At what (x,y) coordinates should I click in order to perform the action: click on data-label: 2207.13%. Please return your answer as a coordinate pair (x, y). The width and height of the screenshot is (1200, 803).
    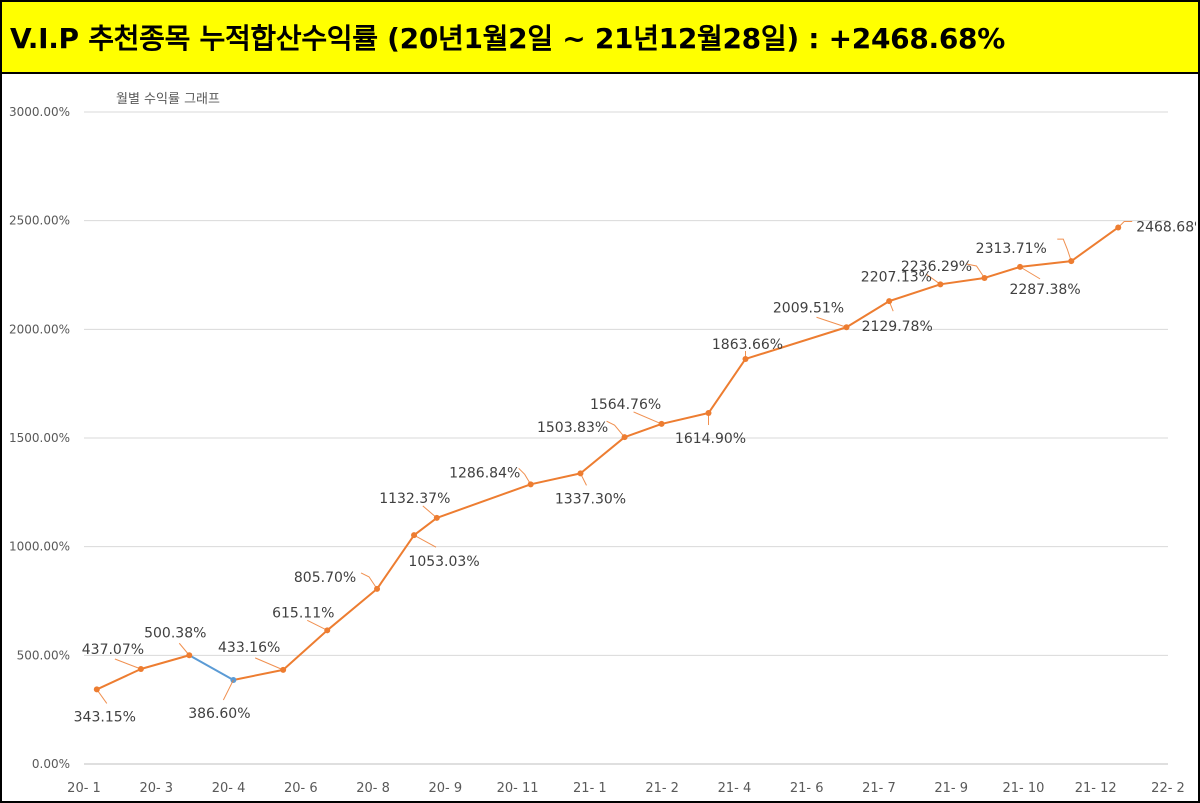
    Looking at the image, I should click on (896, 277).